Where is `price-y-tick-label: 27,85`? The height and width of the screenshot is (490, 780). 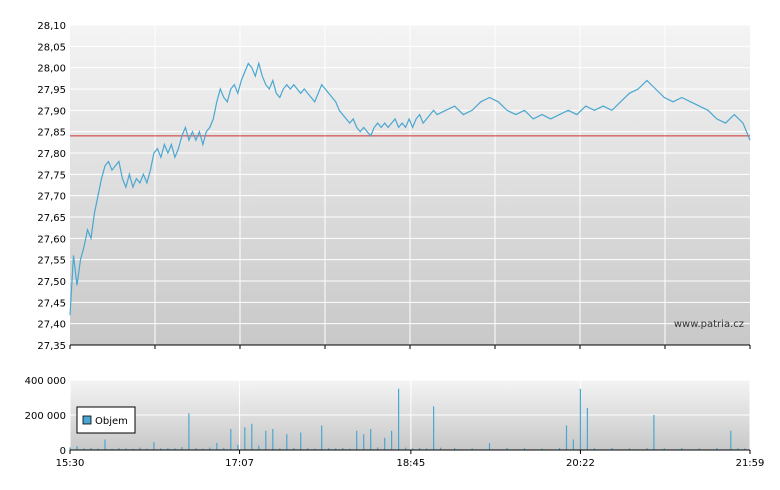
price-y-tick-label: 27,85 is located at coordinates (51, 133).